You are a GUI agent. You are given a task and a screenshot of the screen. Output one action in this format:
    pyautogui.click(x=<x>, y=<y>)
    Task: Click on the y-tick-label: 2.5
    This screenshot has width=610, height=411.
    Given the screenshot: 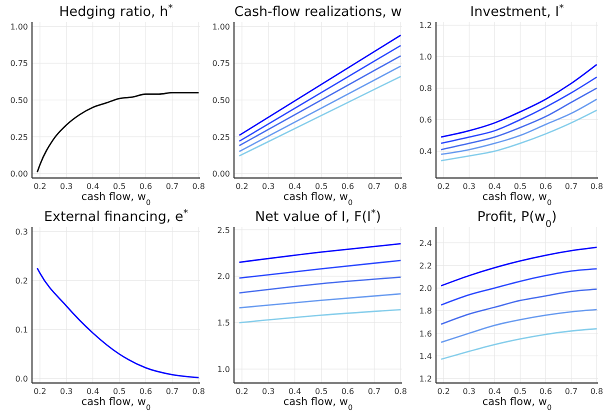 What is the action you would take?
    pyautogui.click(x=223, y=230)
    